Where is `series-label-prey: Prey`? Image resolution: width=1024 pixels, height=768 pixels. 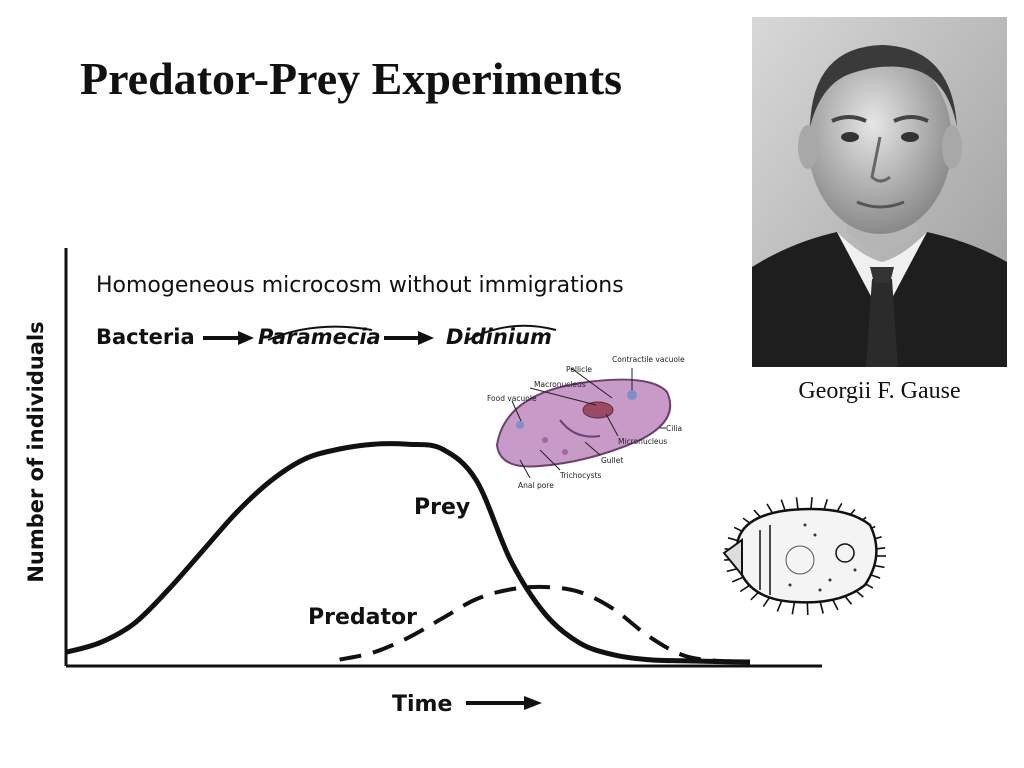
series-label-prey: Prey is located at coordinates (442, 507).